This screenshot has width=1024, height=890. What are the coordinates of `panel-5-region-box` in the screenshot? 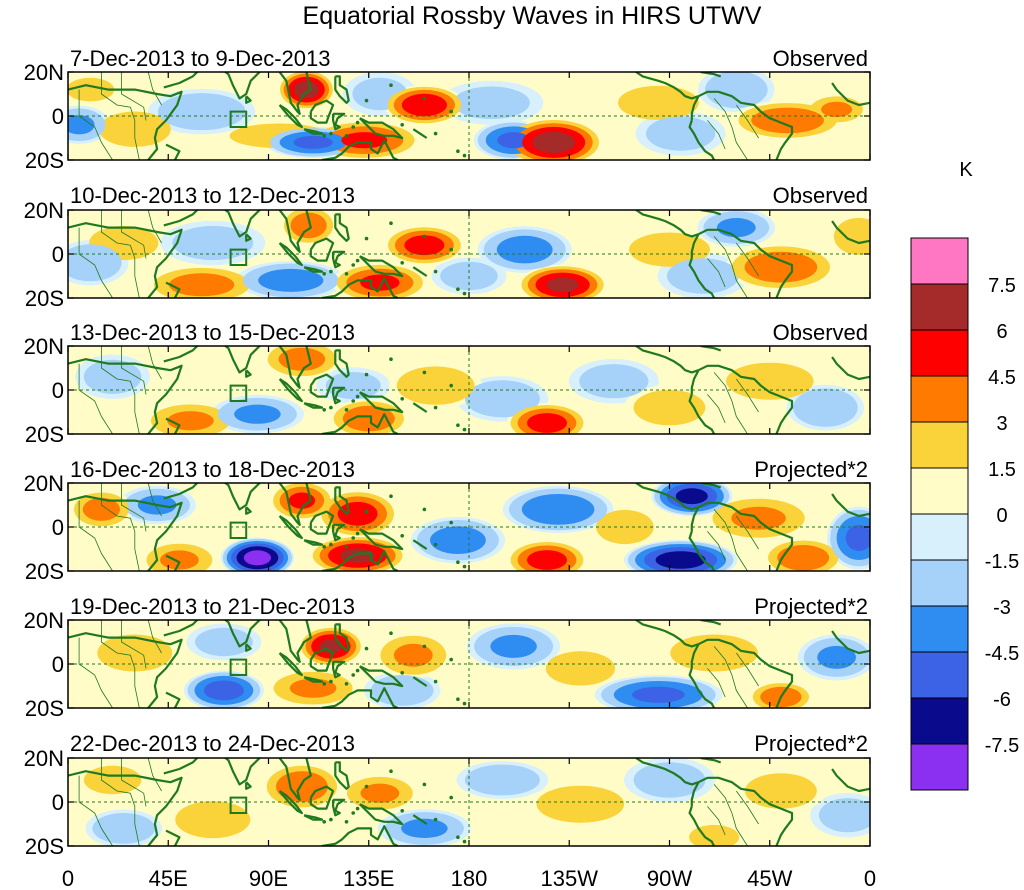 It's located at (238, 667).